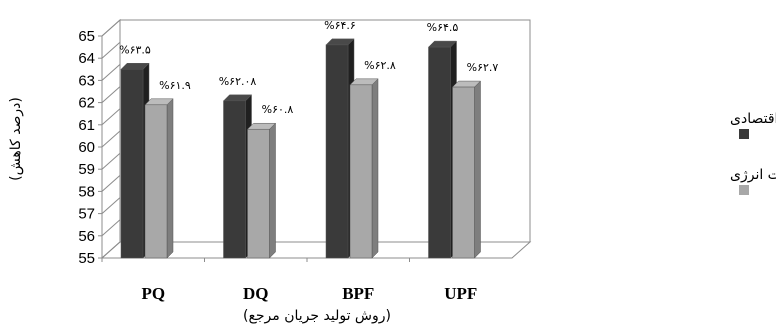  What do you see at coordinates (256, 293) in the screenshot?
I see `x-tick-label: DQ` at bounding box center [256, 293].